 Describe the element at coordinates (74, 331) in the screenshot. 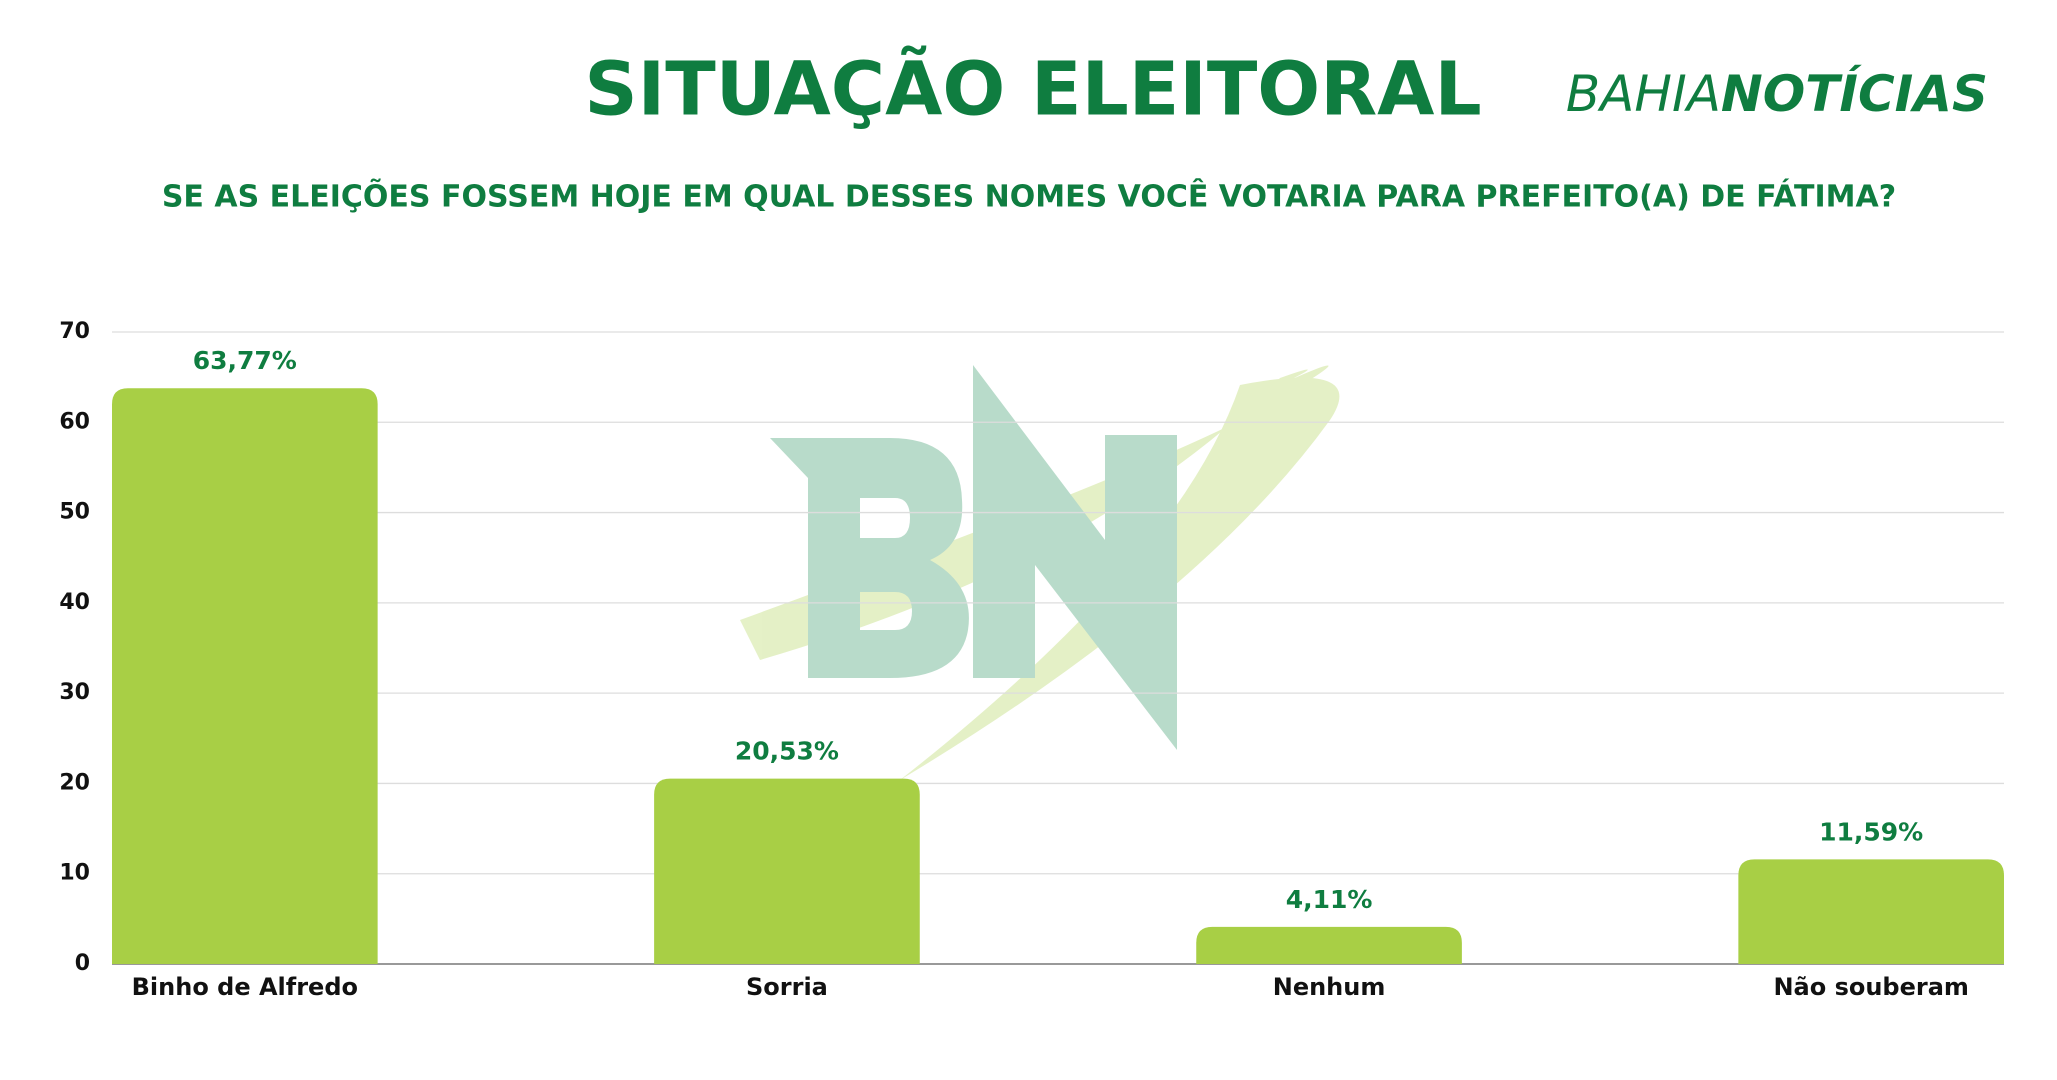

I see `y-tick-label: 70` at that location.